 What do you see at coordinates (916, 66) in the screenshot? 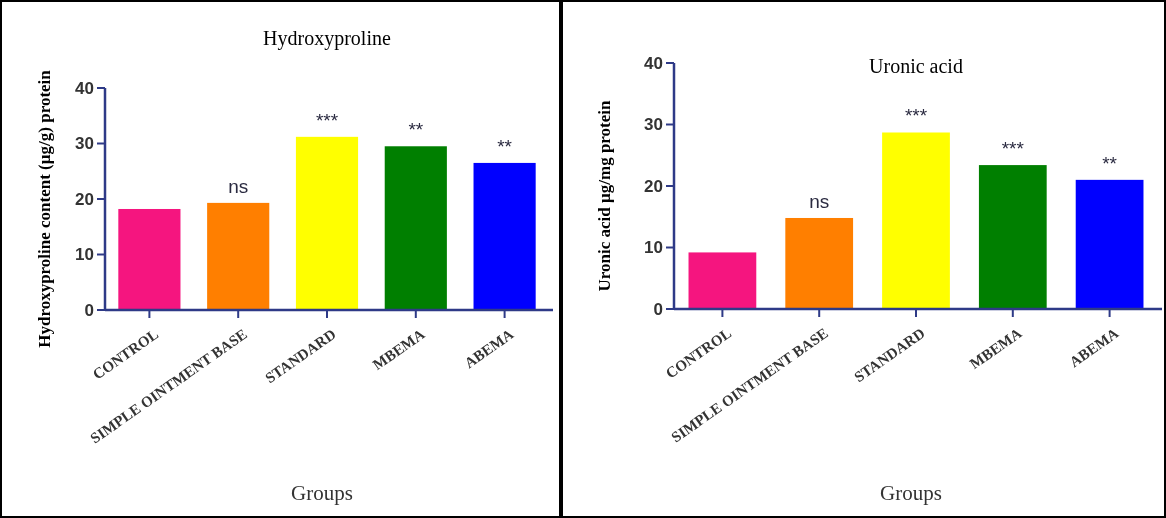
I see `chart-title: Uronic acid` at bounding box center [916, 66].